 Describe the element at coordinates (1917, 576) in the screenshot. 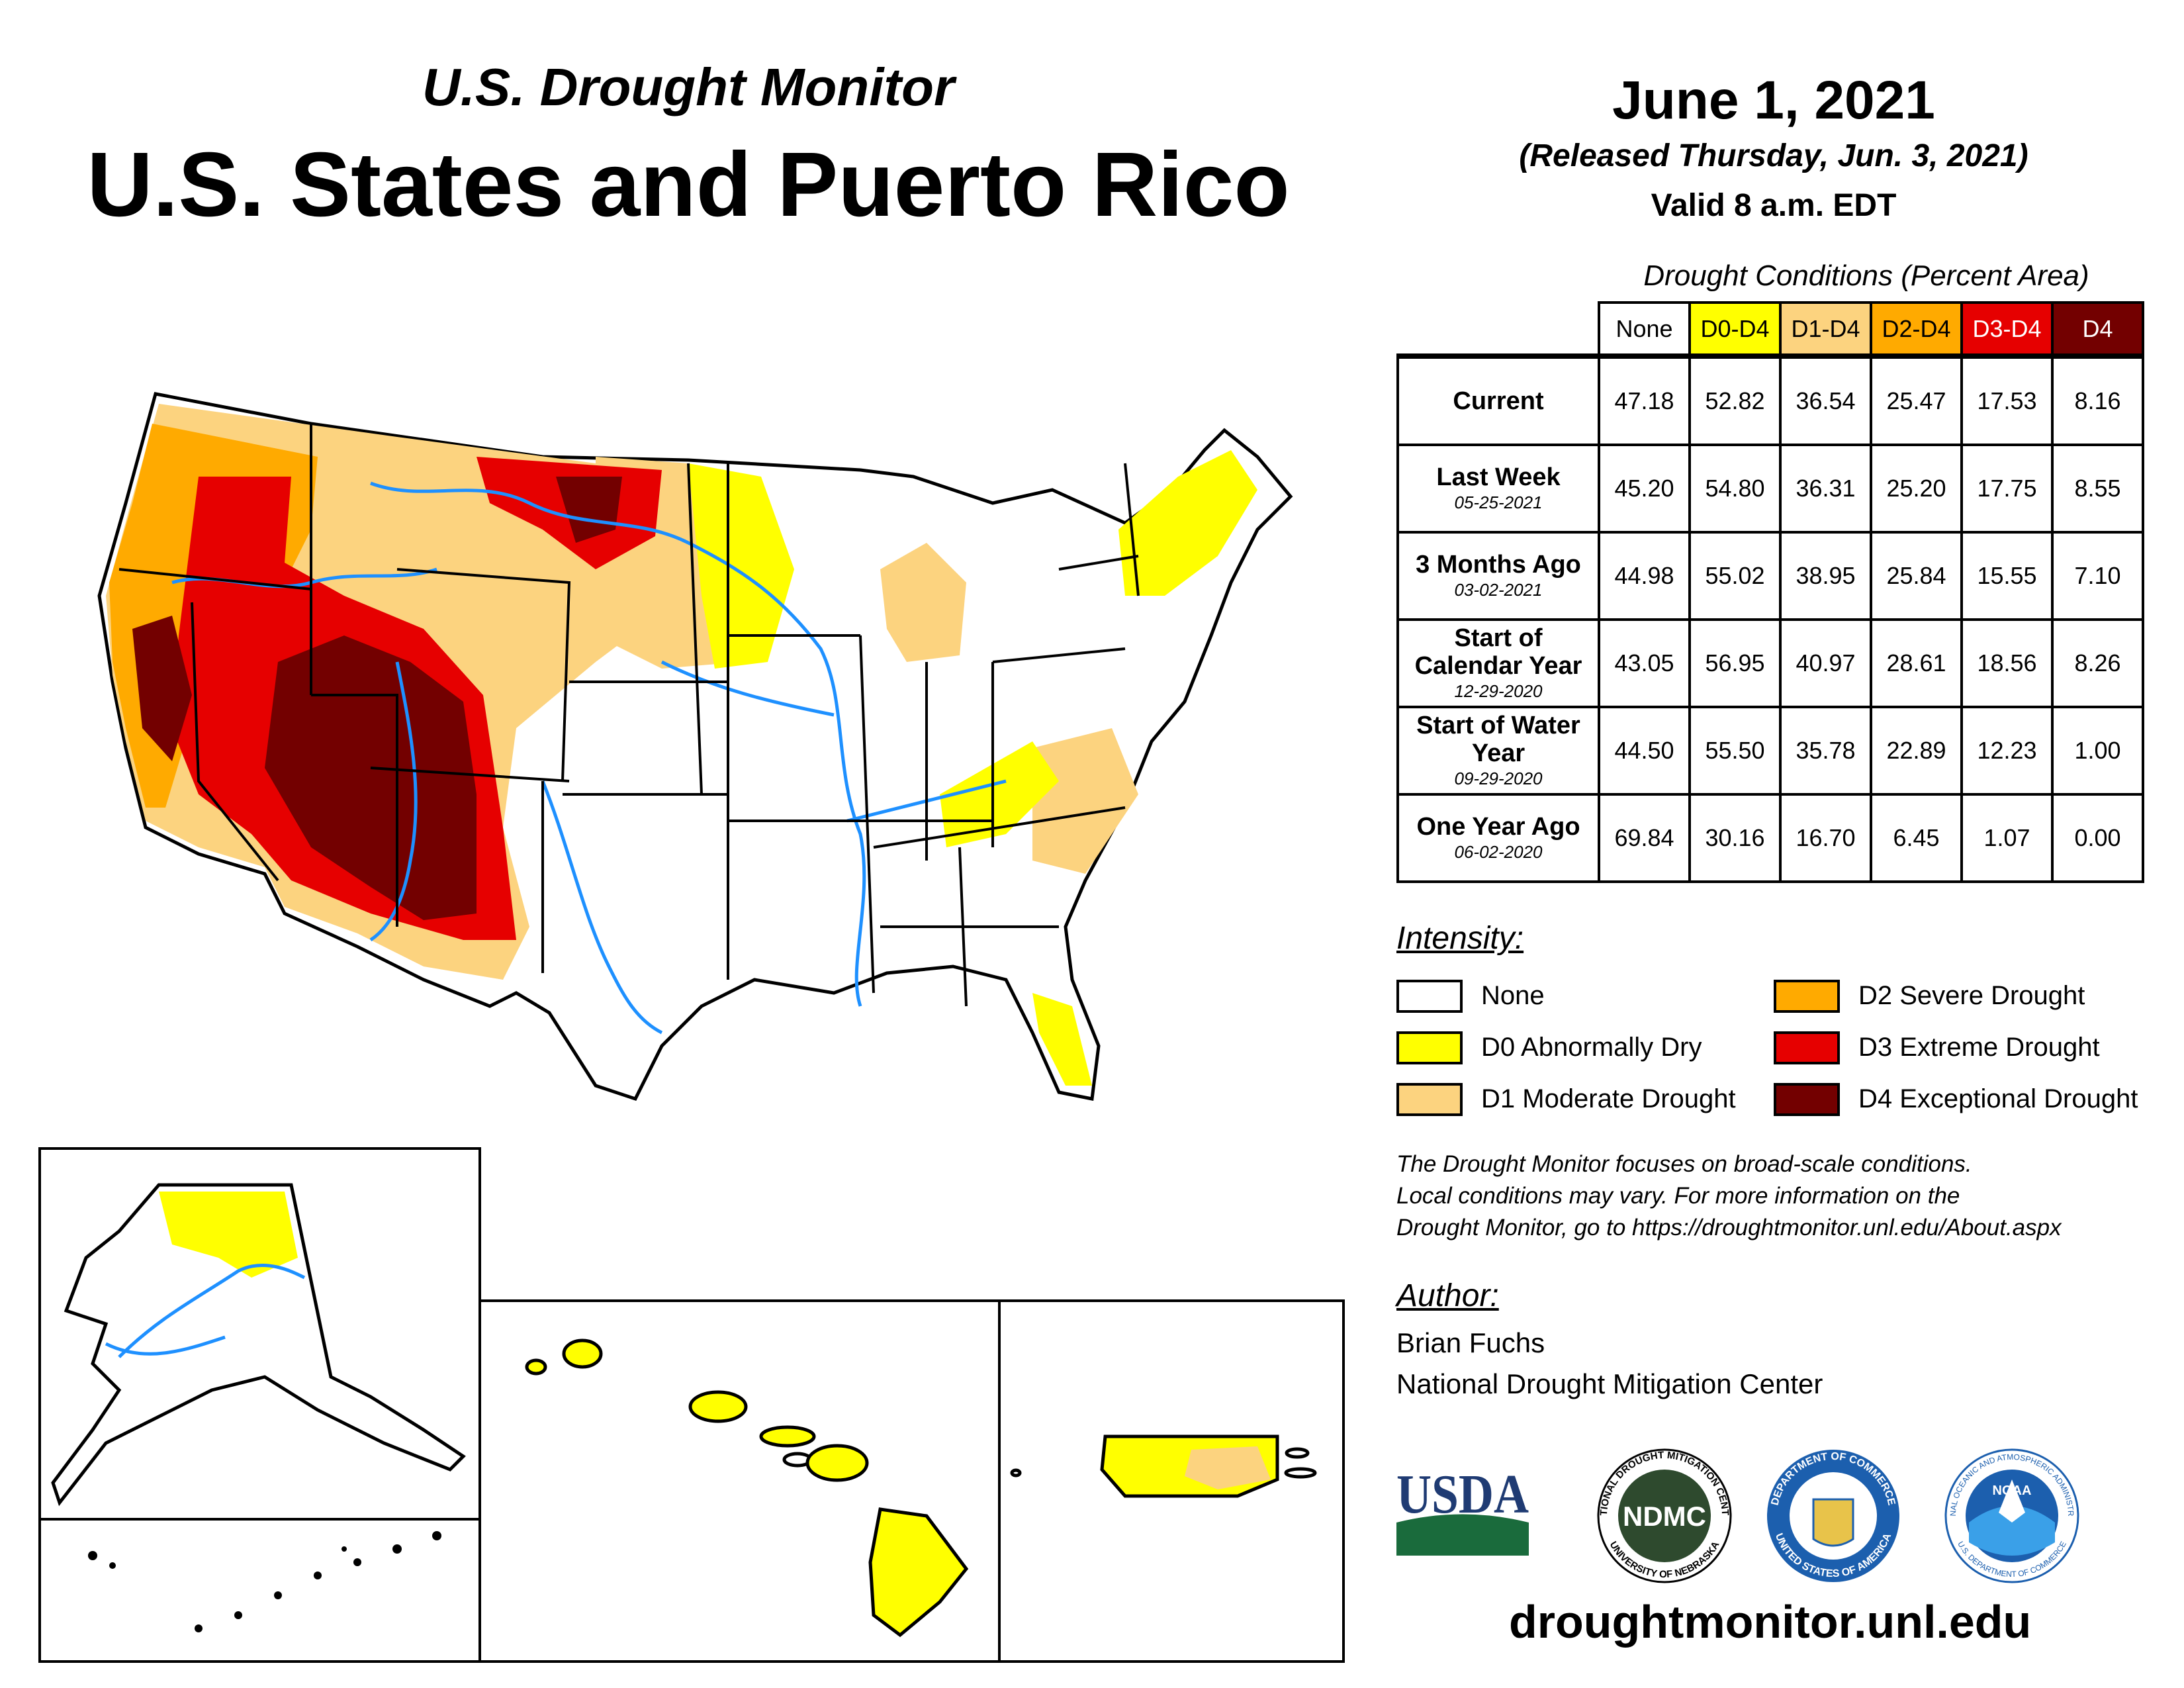

I see `table-cell: 25.84` at that location.